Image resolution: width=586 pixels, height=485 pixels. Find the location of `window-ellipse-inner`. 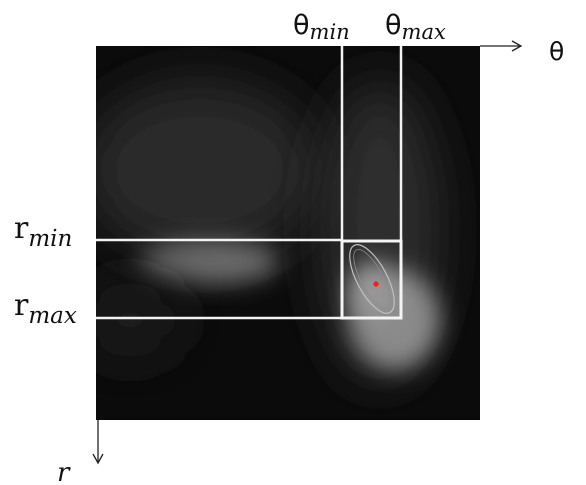

window-ellipse-inner is located at coordinates (372, 279).